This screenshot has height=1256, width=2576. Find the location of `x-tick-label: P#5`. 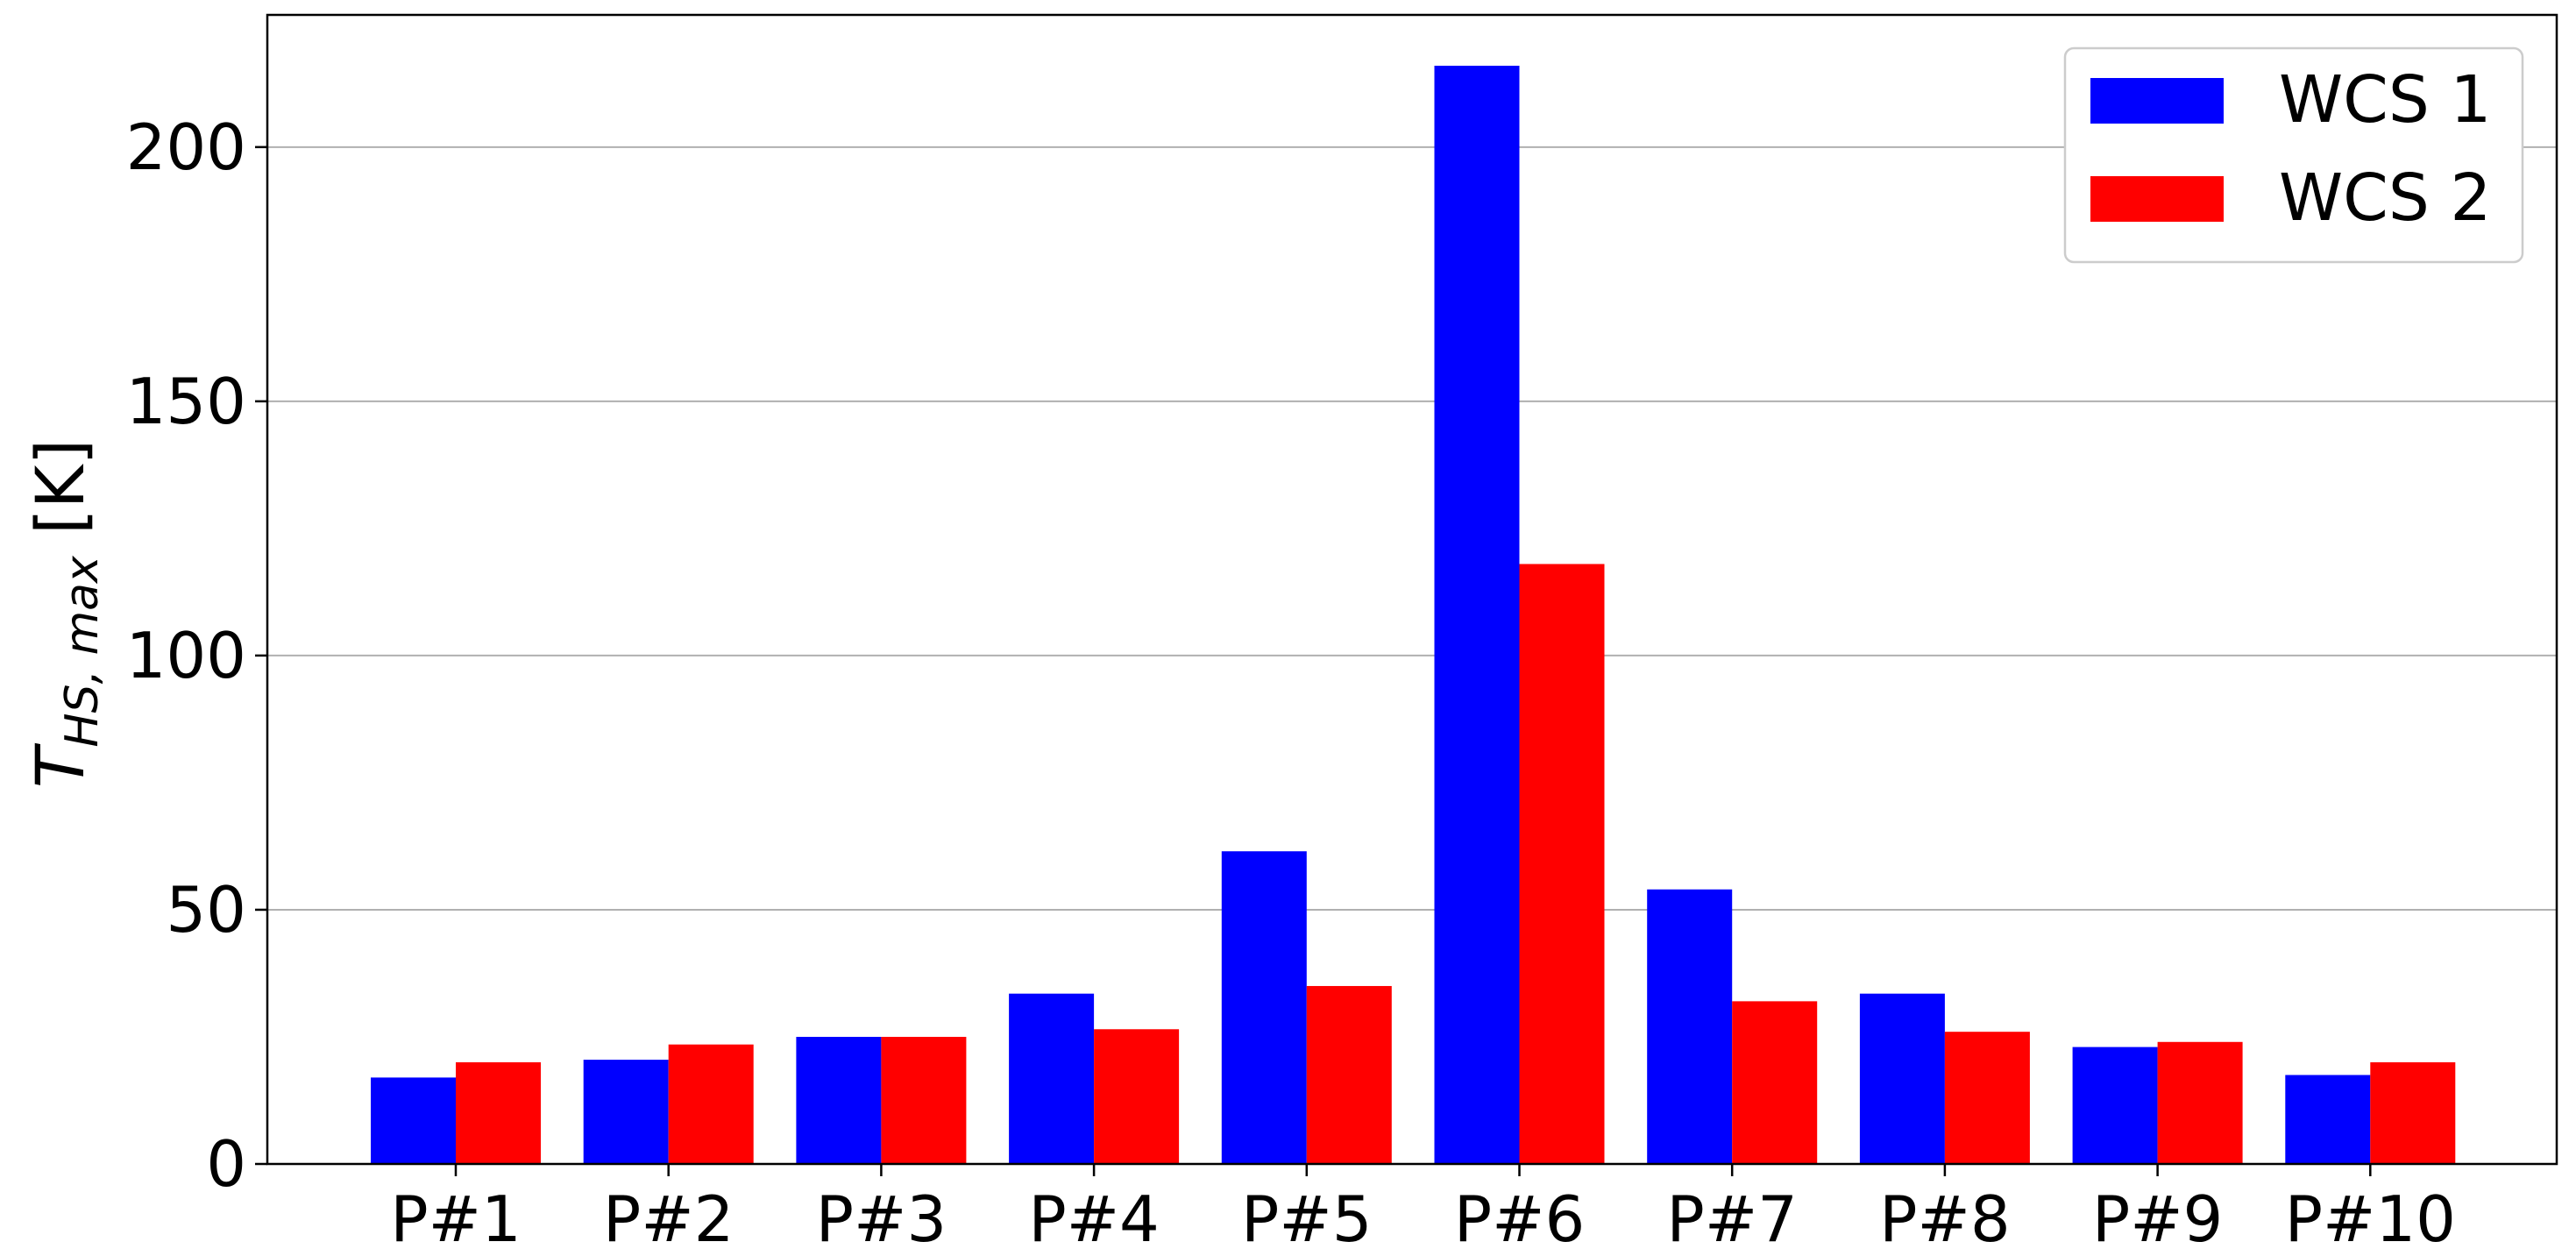

x-tick-label: P#5 is located at coordinates (1307, 1219).